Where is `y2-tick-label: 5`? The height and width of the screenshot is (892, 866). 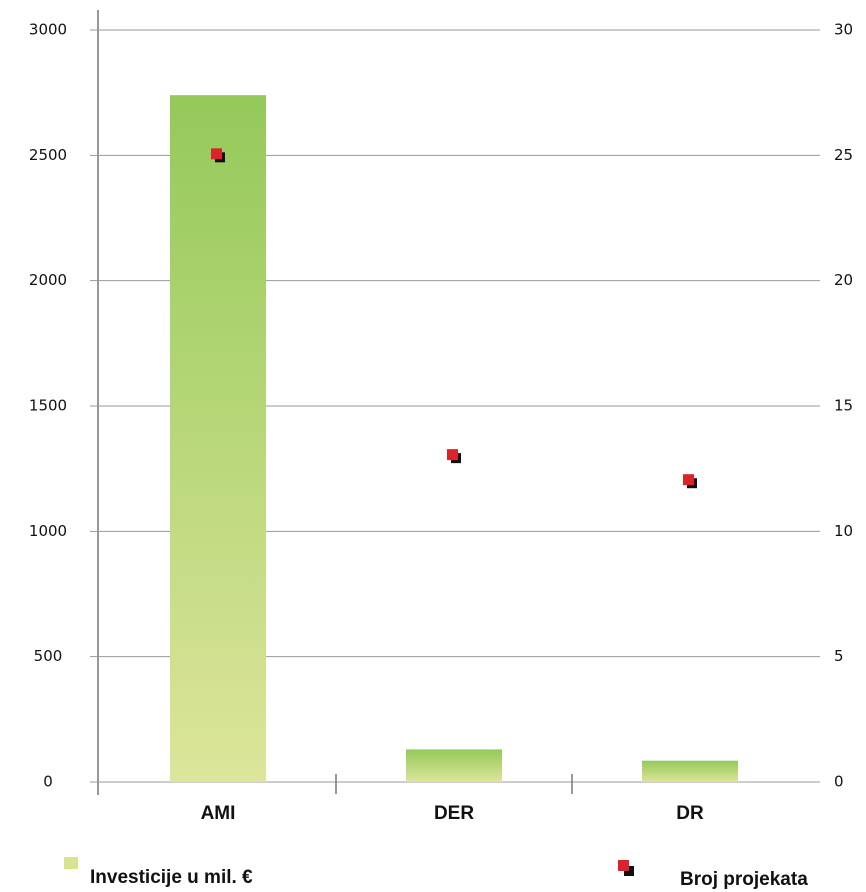
y2-tick-label: 5 is located at coordinates (839, 656).